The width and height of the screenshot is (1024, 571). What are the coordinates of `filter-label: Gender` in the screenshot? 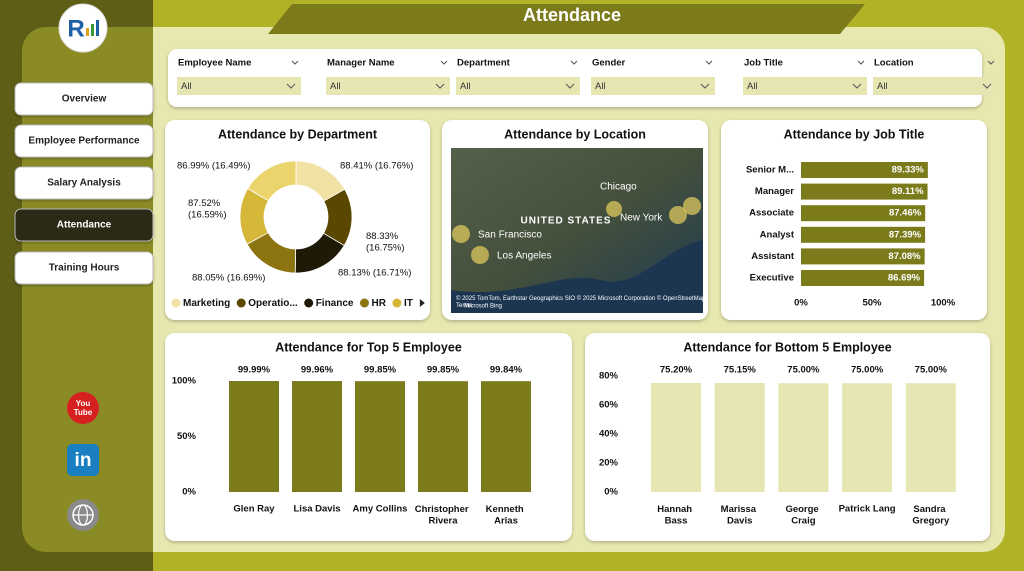 It's located at (609, 63).